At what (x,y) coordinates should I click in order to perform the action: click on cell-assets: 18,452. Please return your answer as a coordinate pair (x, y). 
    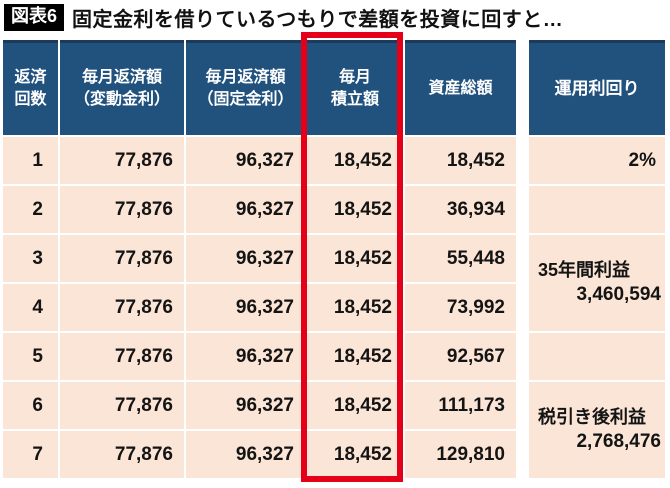
    Looking at the image, I should click on (460, 160).